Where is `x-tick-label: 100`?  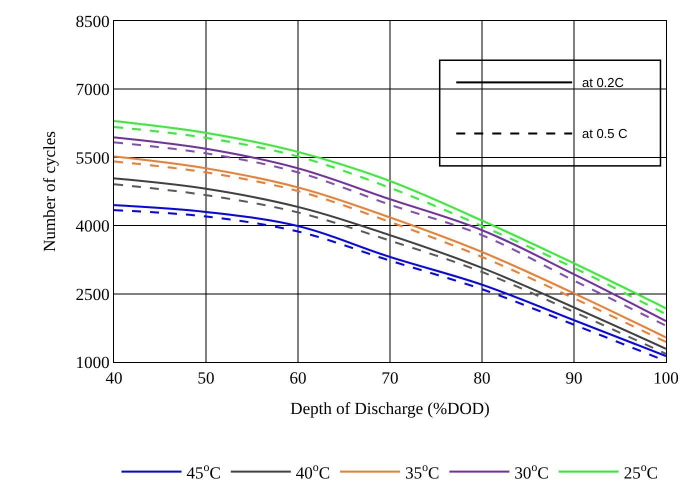 x-tick-label: 100 is located at coordinates (666, 378).